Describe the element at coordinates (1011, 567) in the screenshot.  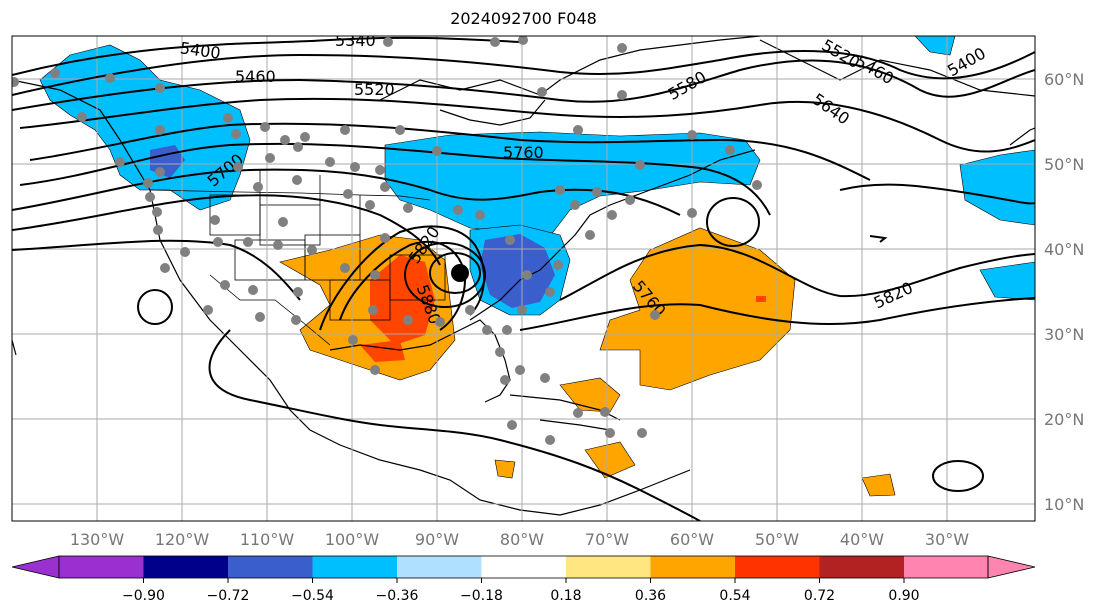
I see `colorbar-max-extend` at that location.